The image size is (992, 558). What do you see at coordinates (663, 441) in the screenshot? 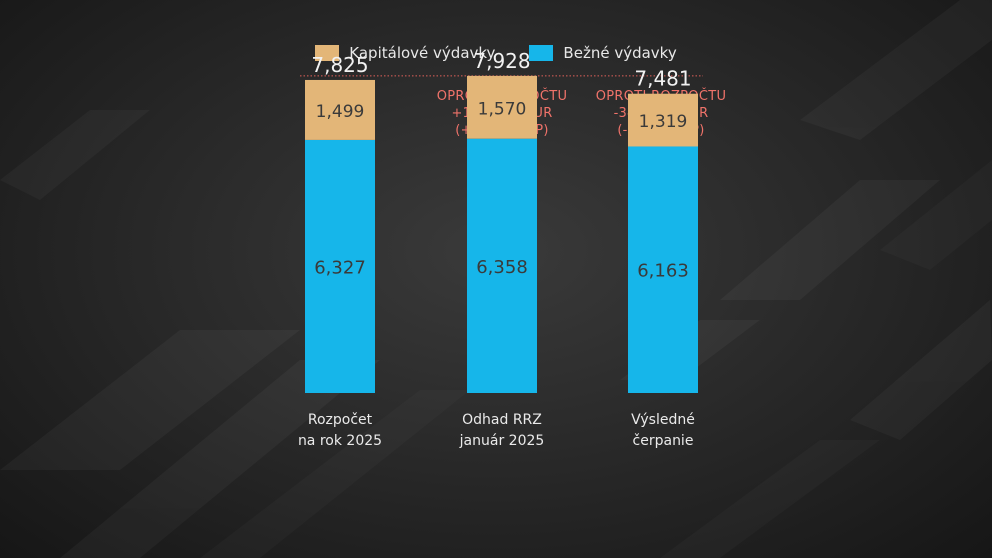
I see `category-label-line: čerpanie` at bounding box center [663, 441].